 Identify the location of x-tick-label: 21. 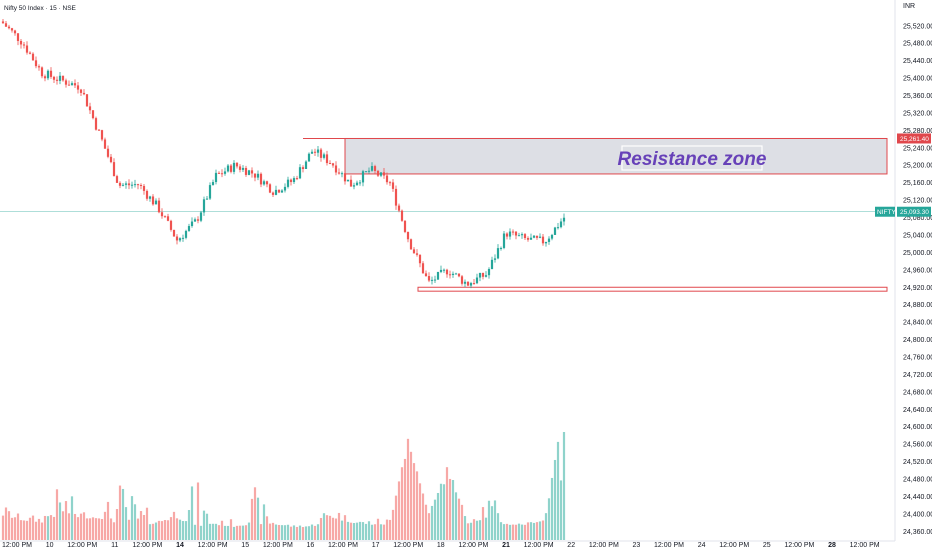
(506, 545).